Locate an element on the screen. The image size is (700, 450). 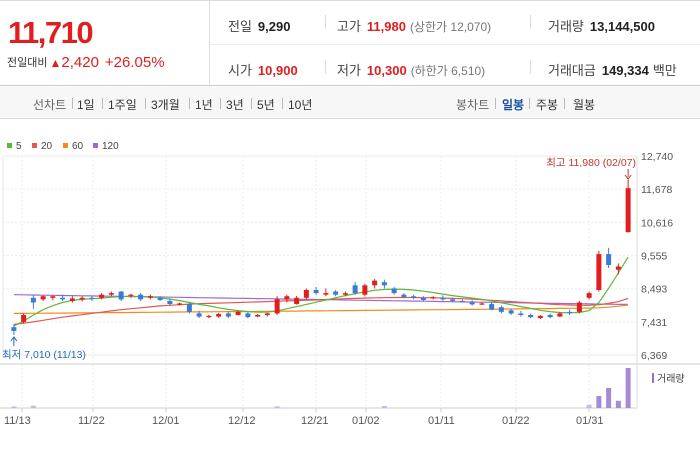
ma120-label: 120 is located at coordinates (110, 146).